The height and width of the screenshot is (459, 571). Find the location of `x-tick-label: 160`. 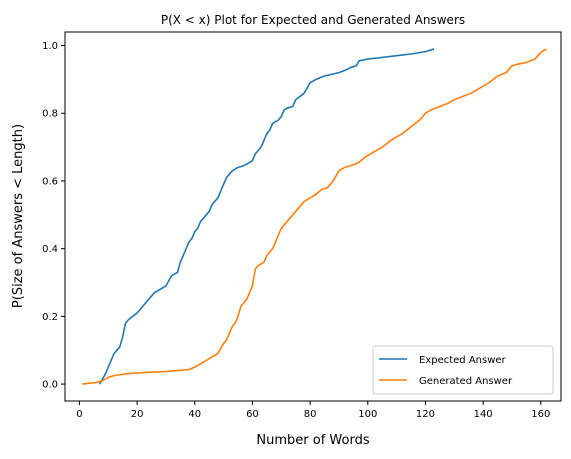

x-tick-label: 160 is located at coordinates (540, 414).